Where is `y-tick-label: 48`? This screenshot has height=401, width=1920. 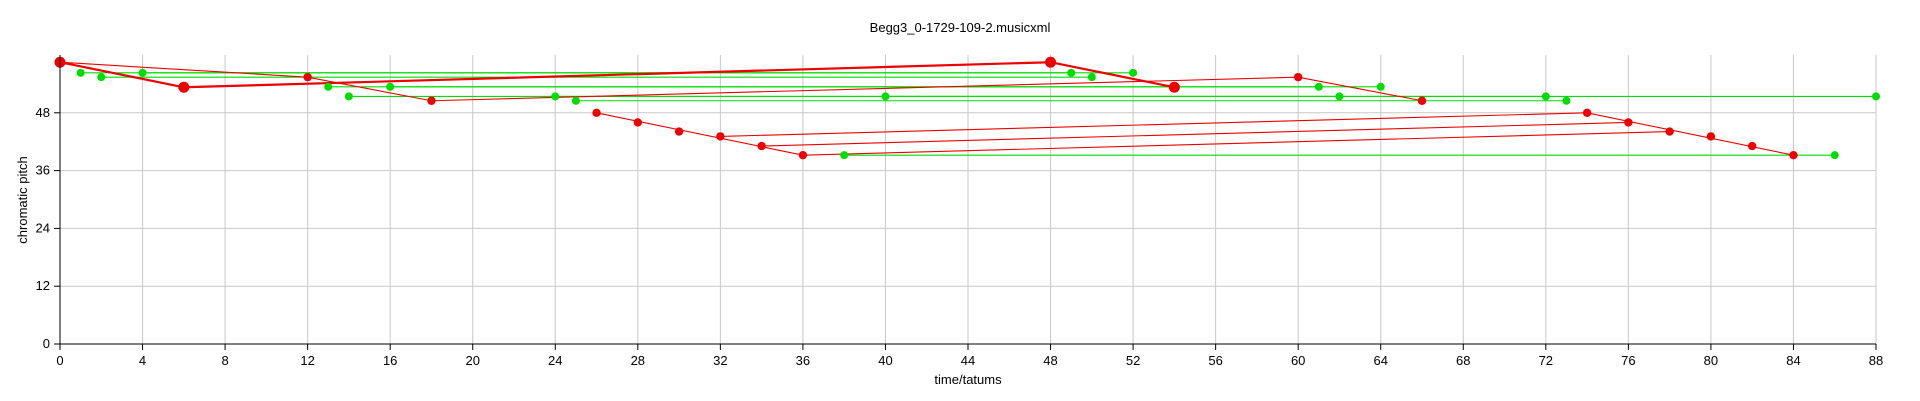
y-tick-label: 48 is located at coordinates (43, 112).